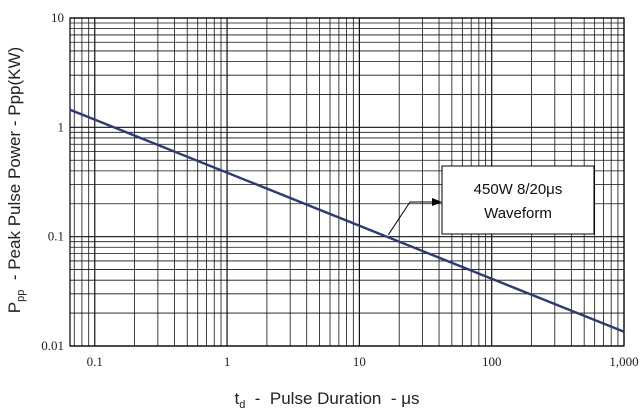 The height and width of the screenshot is (414, 640). I want to click on x-label-rest: - Pulse Duration - μs, so click(332, 398).